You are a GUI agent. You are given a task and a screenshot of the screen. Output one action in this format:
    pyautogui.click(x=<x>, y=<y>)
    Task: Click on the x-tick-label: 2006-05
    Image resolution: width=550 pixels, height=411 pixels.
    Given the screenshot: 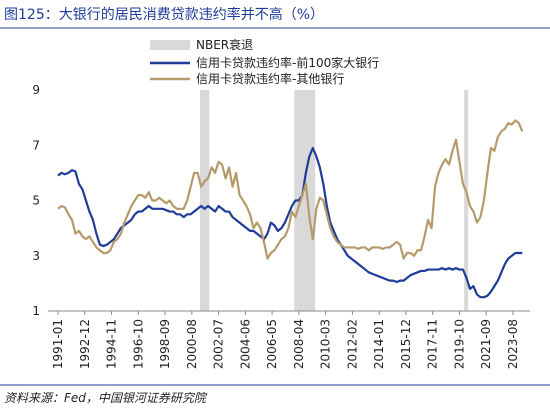 What is the action you would take?
    pyautogui.click(x=272, y=344)
    